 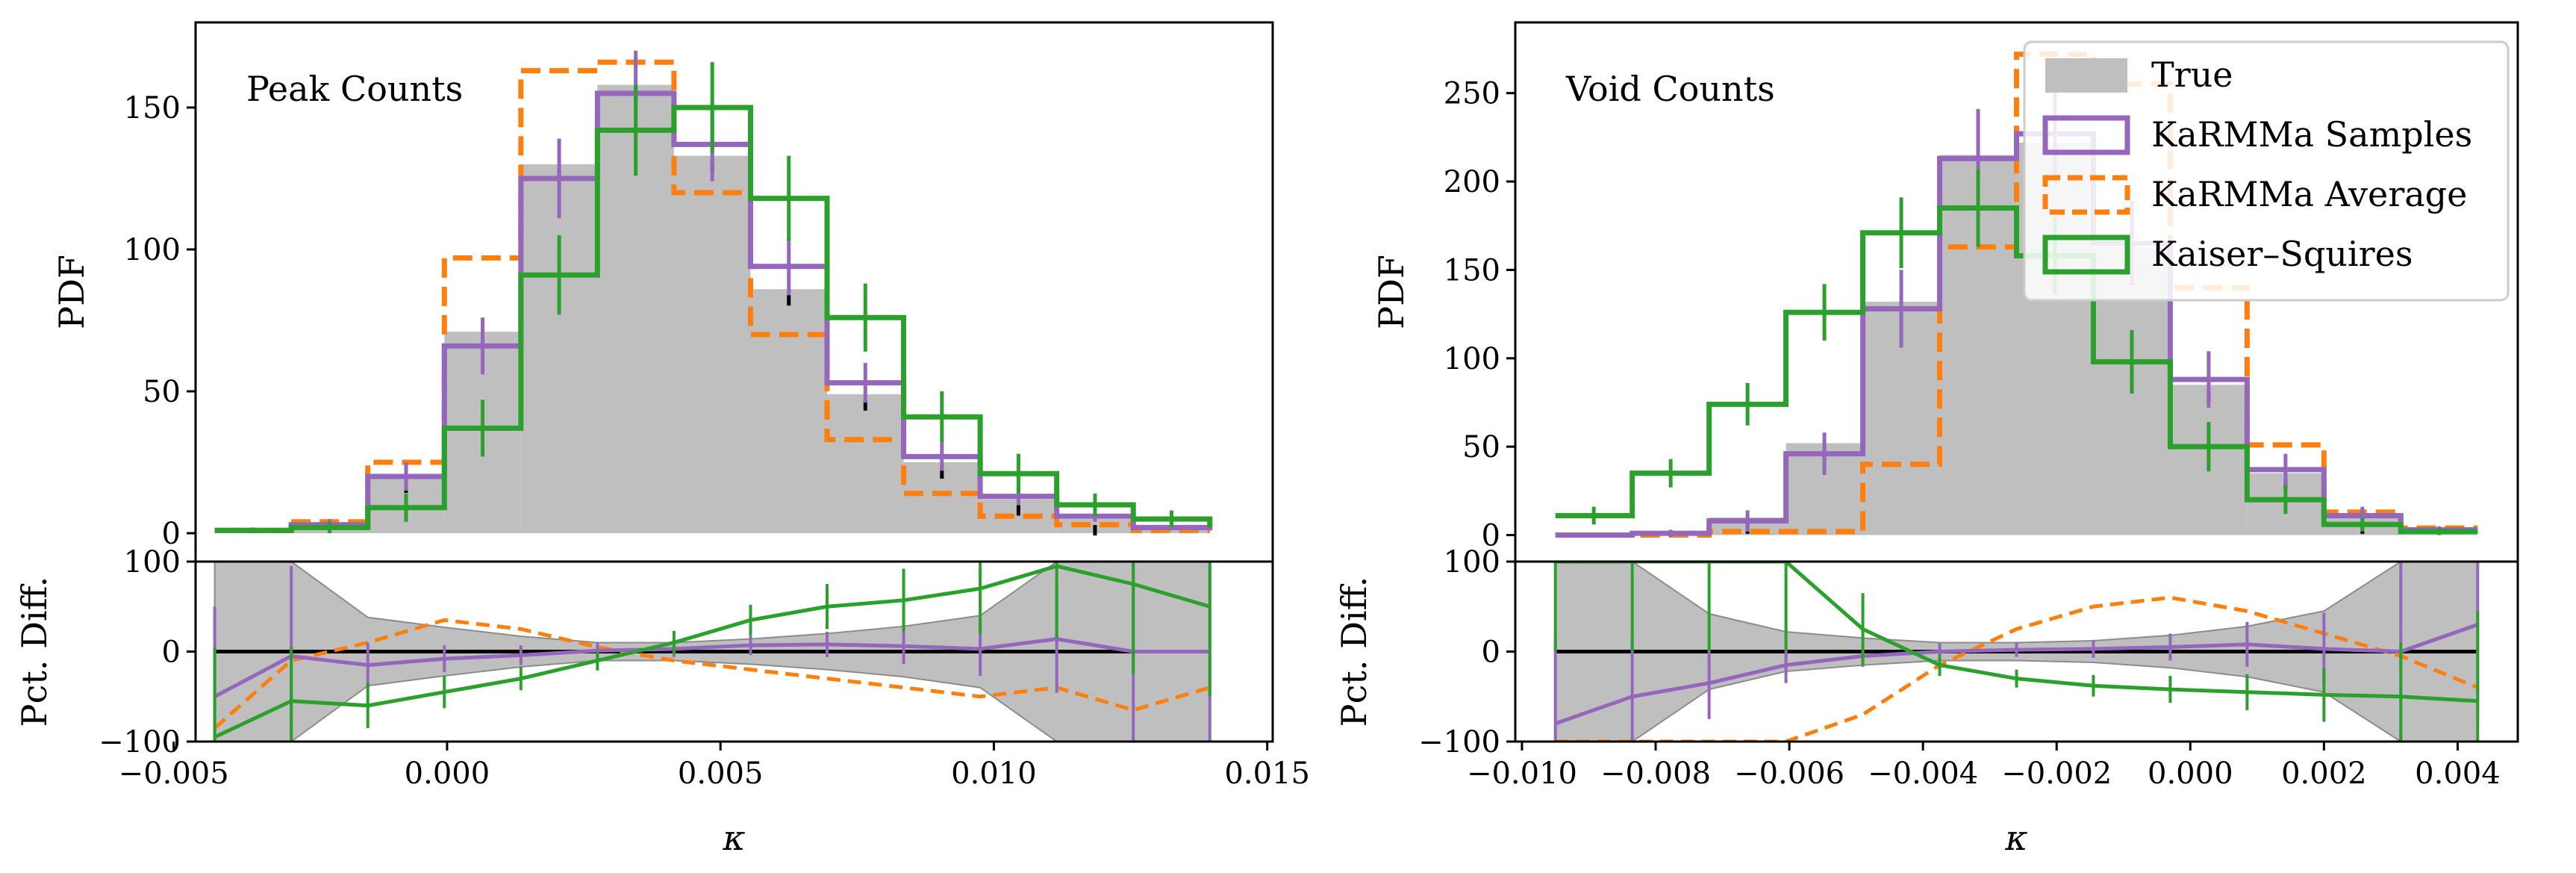 What do you see at coordinates (2086, 195) in the screenshot?
I see `legend-swatch-average` at bounding box center [2086, 195].